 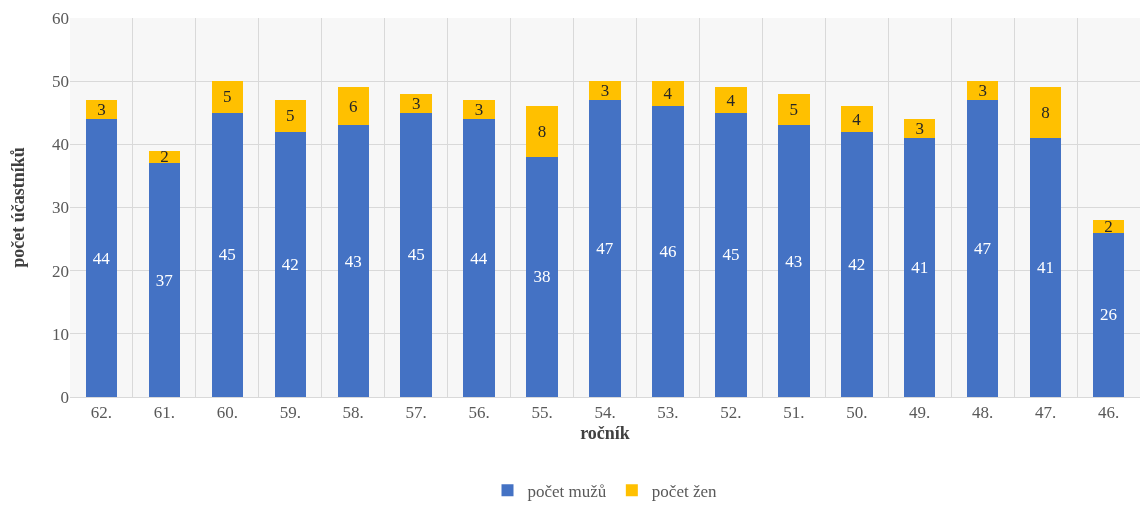 I want to click on data-label: 46, so click(x=668, y=252).